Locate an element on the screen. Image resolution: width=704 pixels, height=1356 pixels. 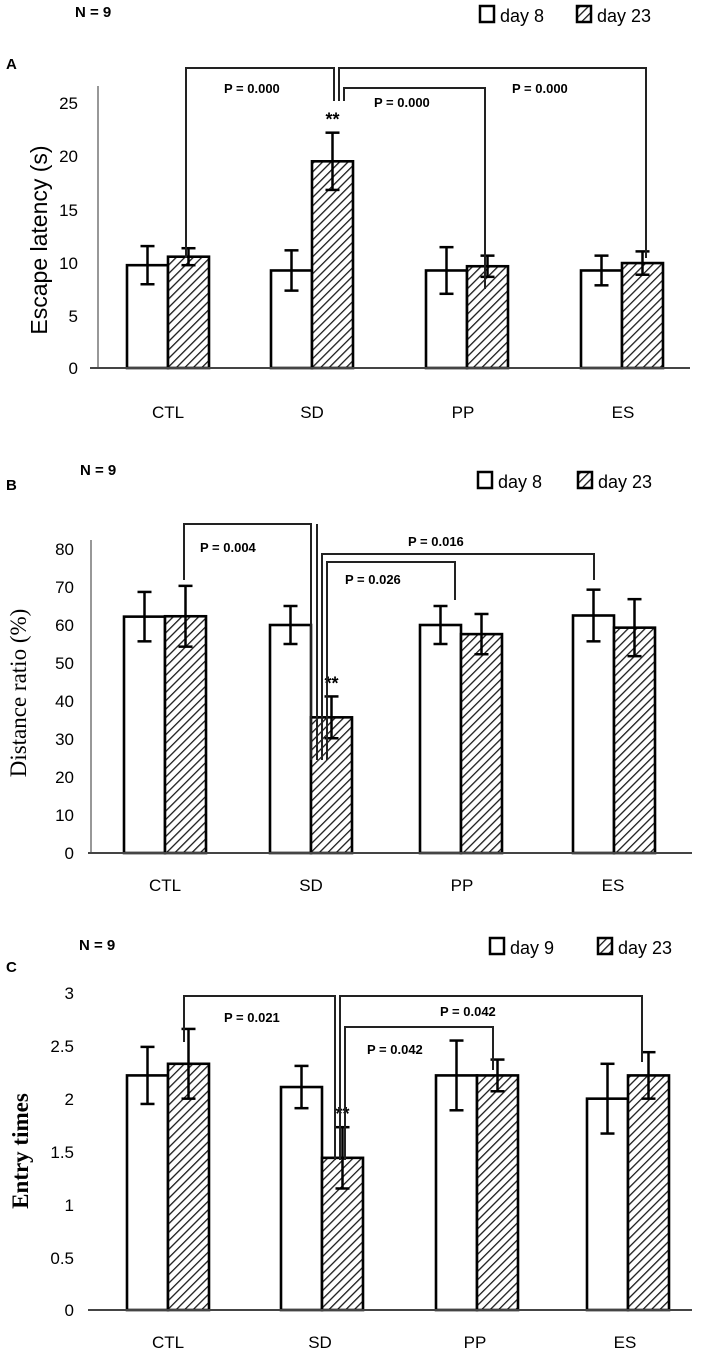
panel-b-ytick-label: 50 is located at coordinates (64, 663).